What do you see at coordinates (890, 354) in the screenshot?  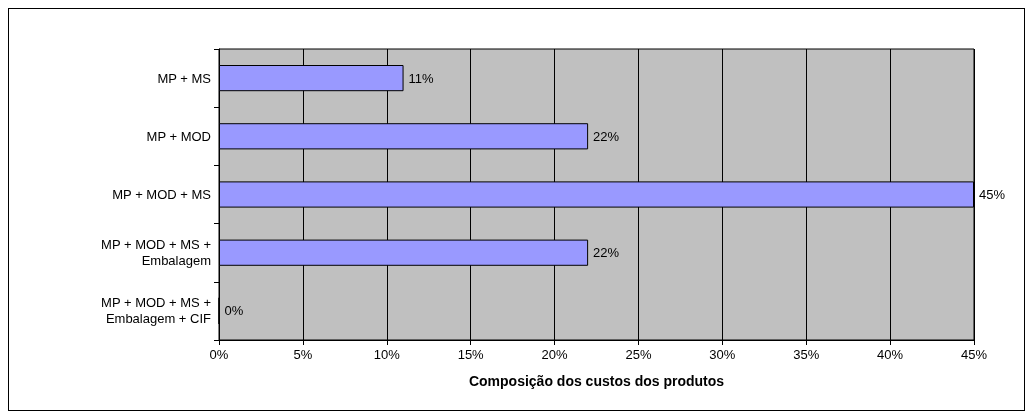 I see `x-tick-label: 40%` at bounding box center [890, 354].